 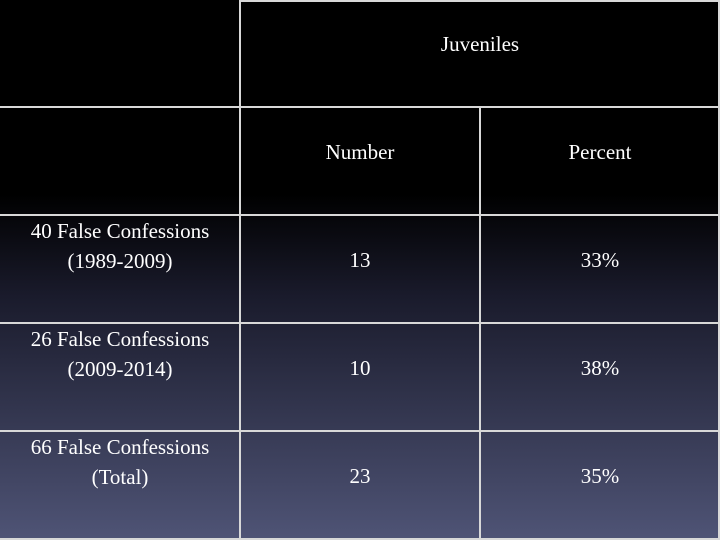 What do you see at coordinates (480, 44) in the screenshot?
I see `group-header: Juveniles` at bounding box center [480, 44].